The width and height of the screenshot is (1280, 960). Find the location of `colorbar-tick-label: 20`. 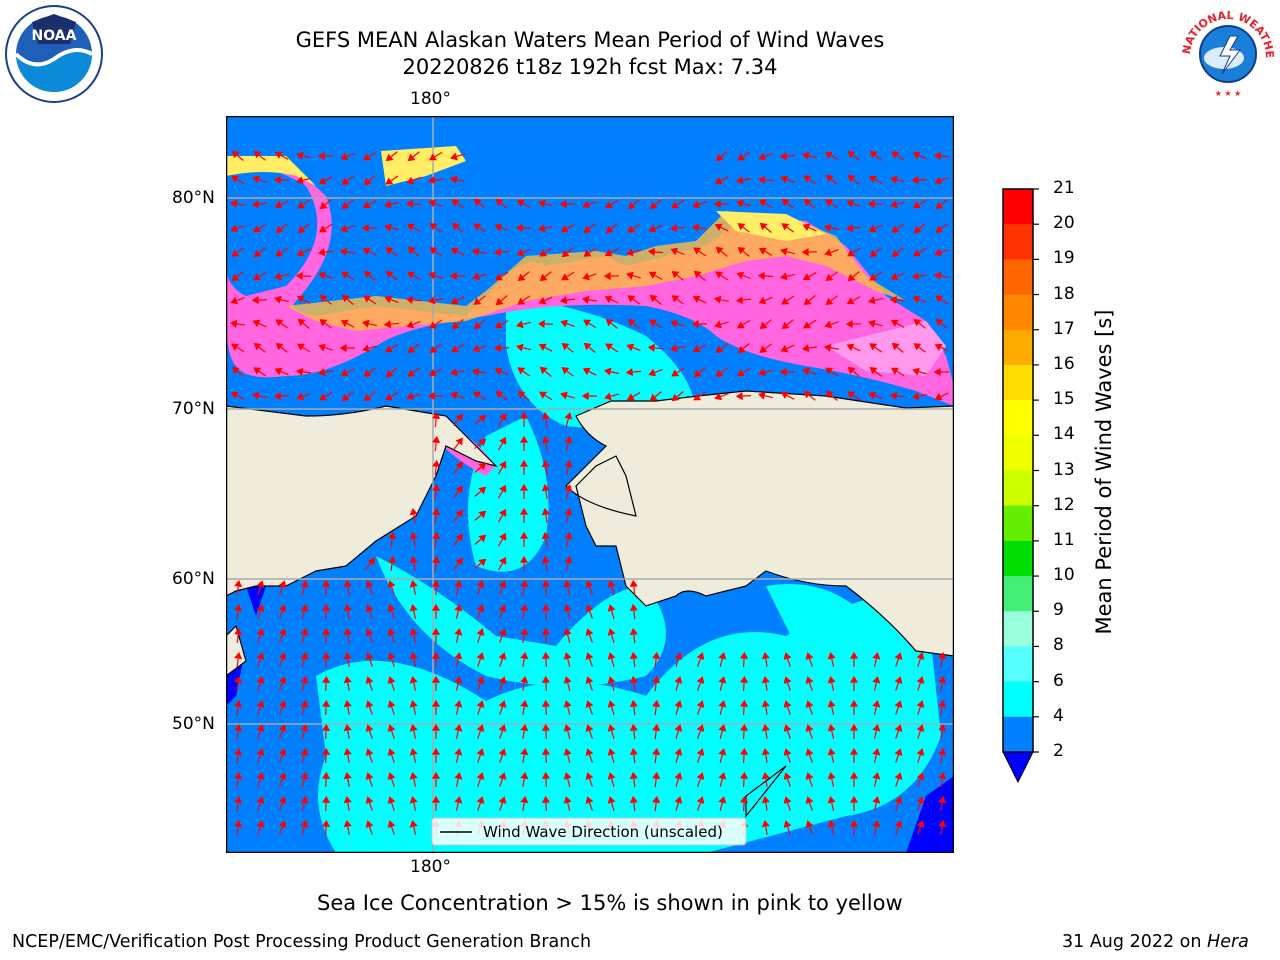

colorbar-tick-label: 20 is located at coordinates (1064, 223).